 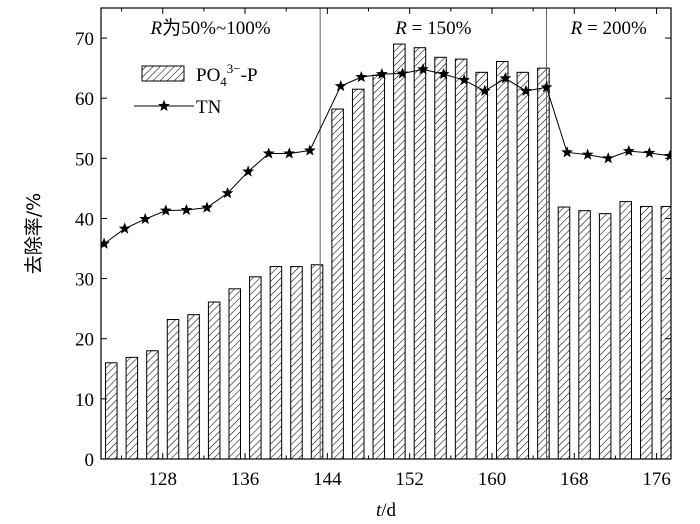 What do you see at coordinates (84, 400) in the screenshot?
I see `y-tick-label: 10` at bounding box center [84, 400].